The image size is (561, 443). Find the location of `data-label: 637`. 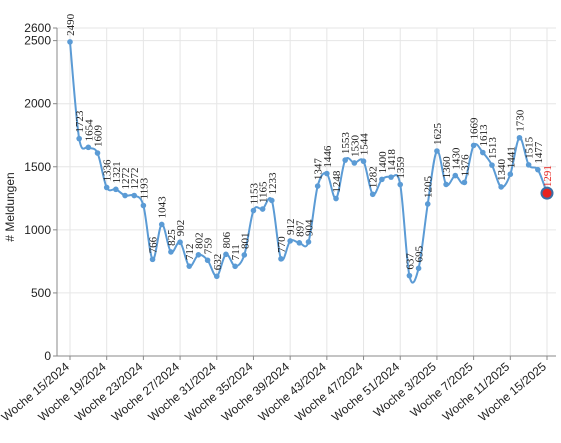

data-label: 637 is located at coordinates (410, 261).